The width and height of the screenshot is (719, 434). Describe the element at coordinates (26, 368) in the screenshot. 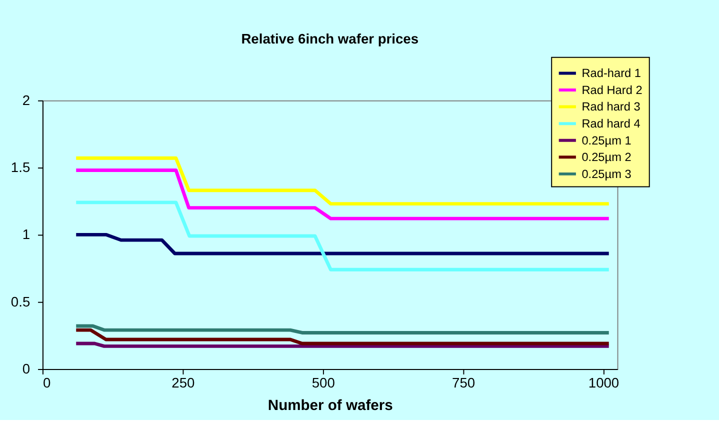

I see `y-tick-label: 0` at that location.